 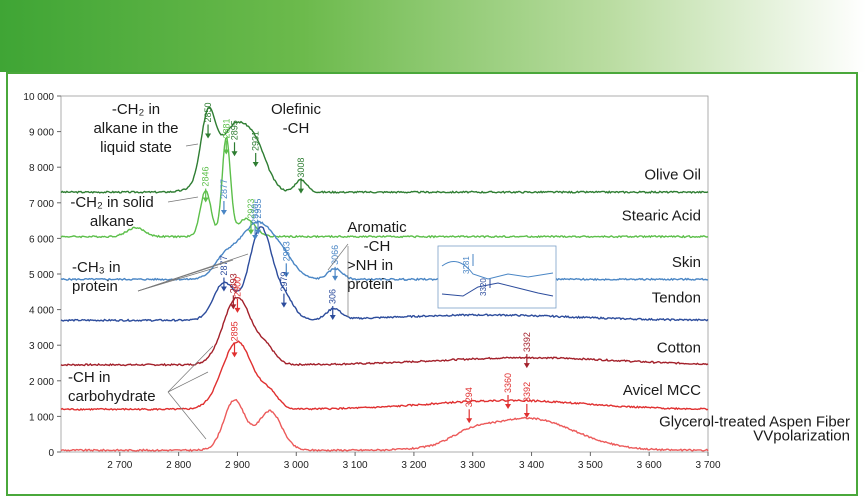 I want to click on x-tick-label: 3 000, so click(x=296, y=465).